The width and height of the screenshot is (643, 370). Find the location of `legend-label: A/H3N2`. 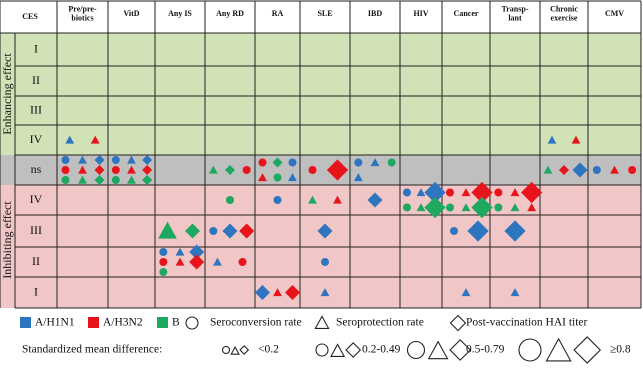

legend-label: A/H3N2 is located at coordinates (123, 323).